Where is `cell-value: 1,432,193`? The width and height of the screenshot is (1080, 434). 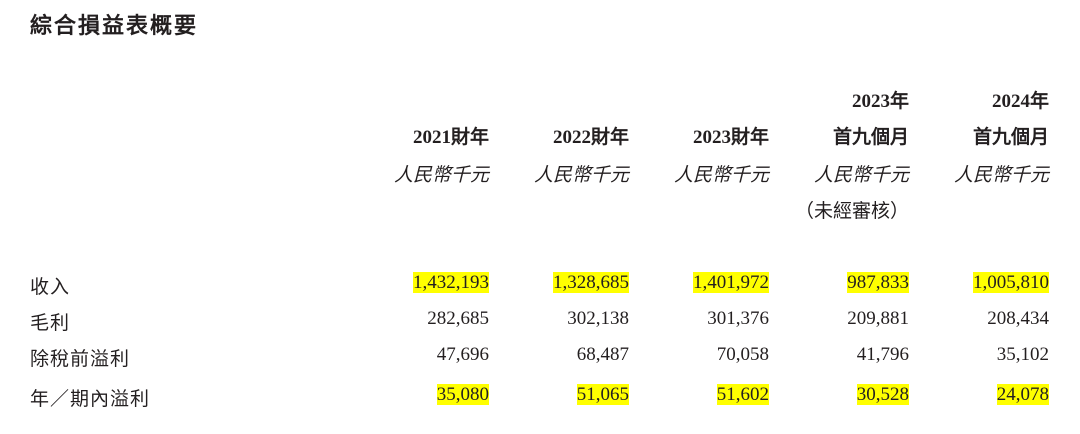
cell-value: 1,432,193 is located at coordinates (451, 282).